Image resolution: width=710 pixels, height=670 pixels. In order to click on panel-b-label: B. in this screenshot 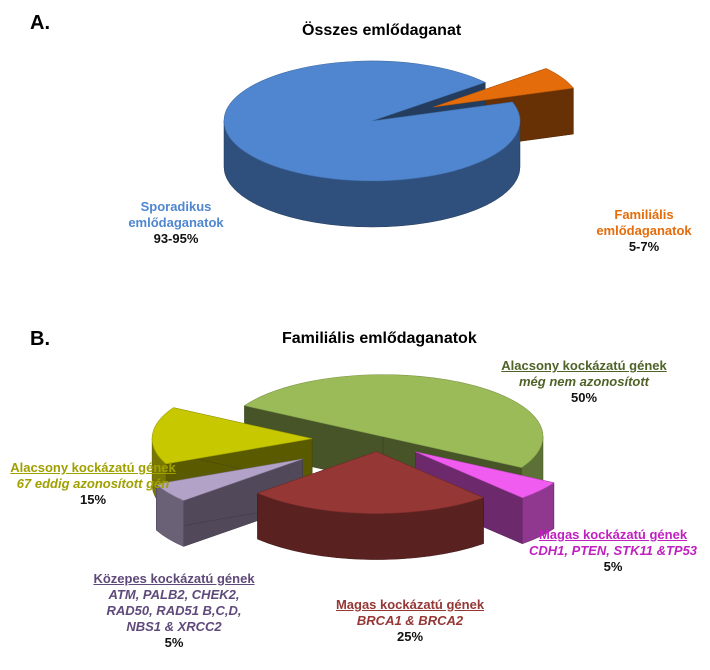, I will do `click(40, 339)`.